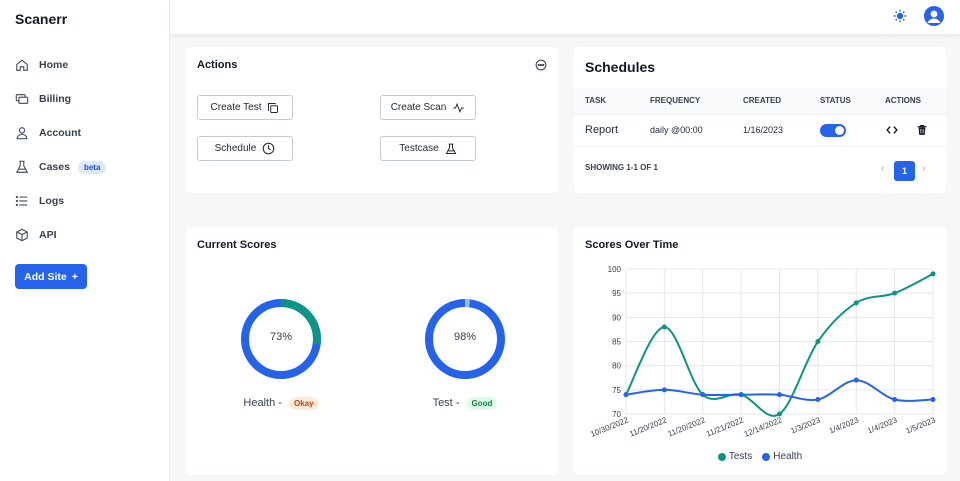  I want to click on sidebar-item-label: Cases, so click(54, 167).